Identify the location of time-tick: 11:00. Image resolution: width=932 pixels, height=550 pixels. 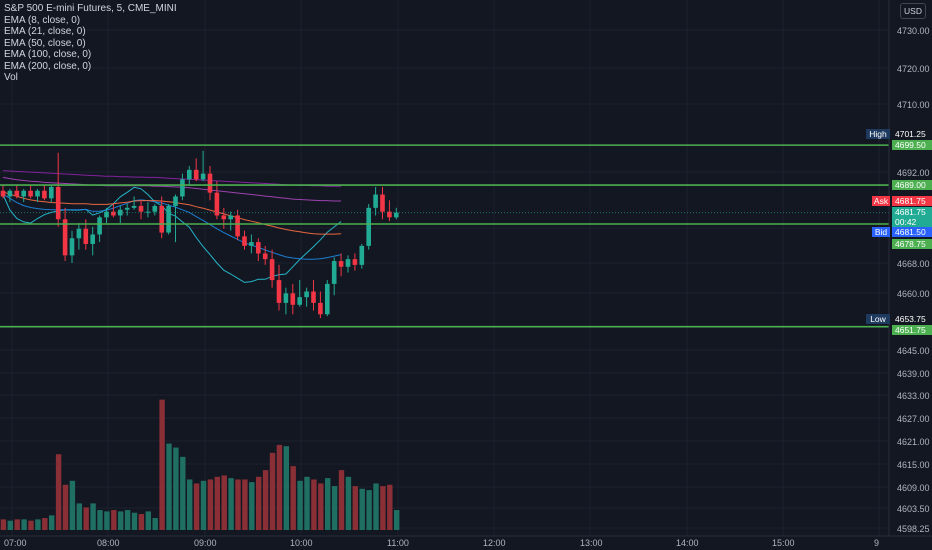
(398, 543).